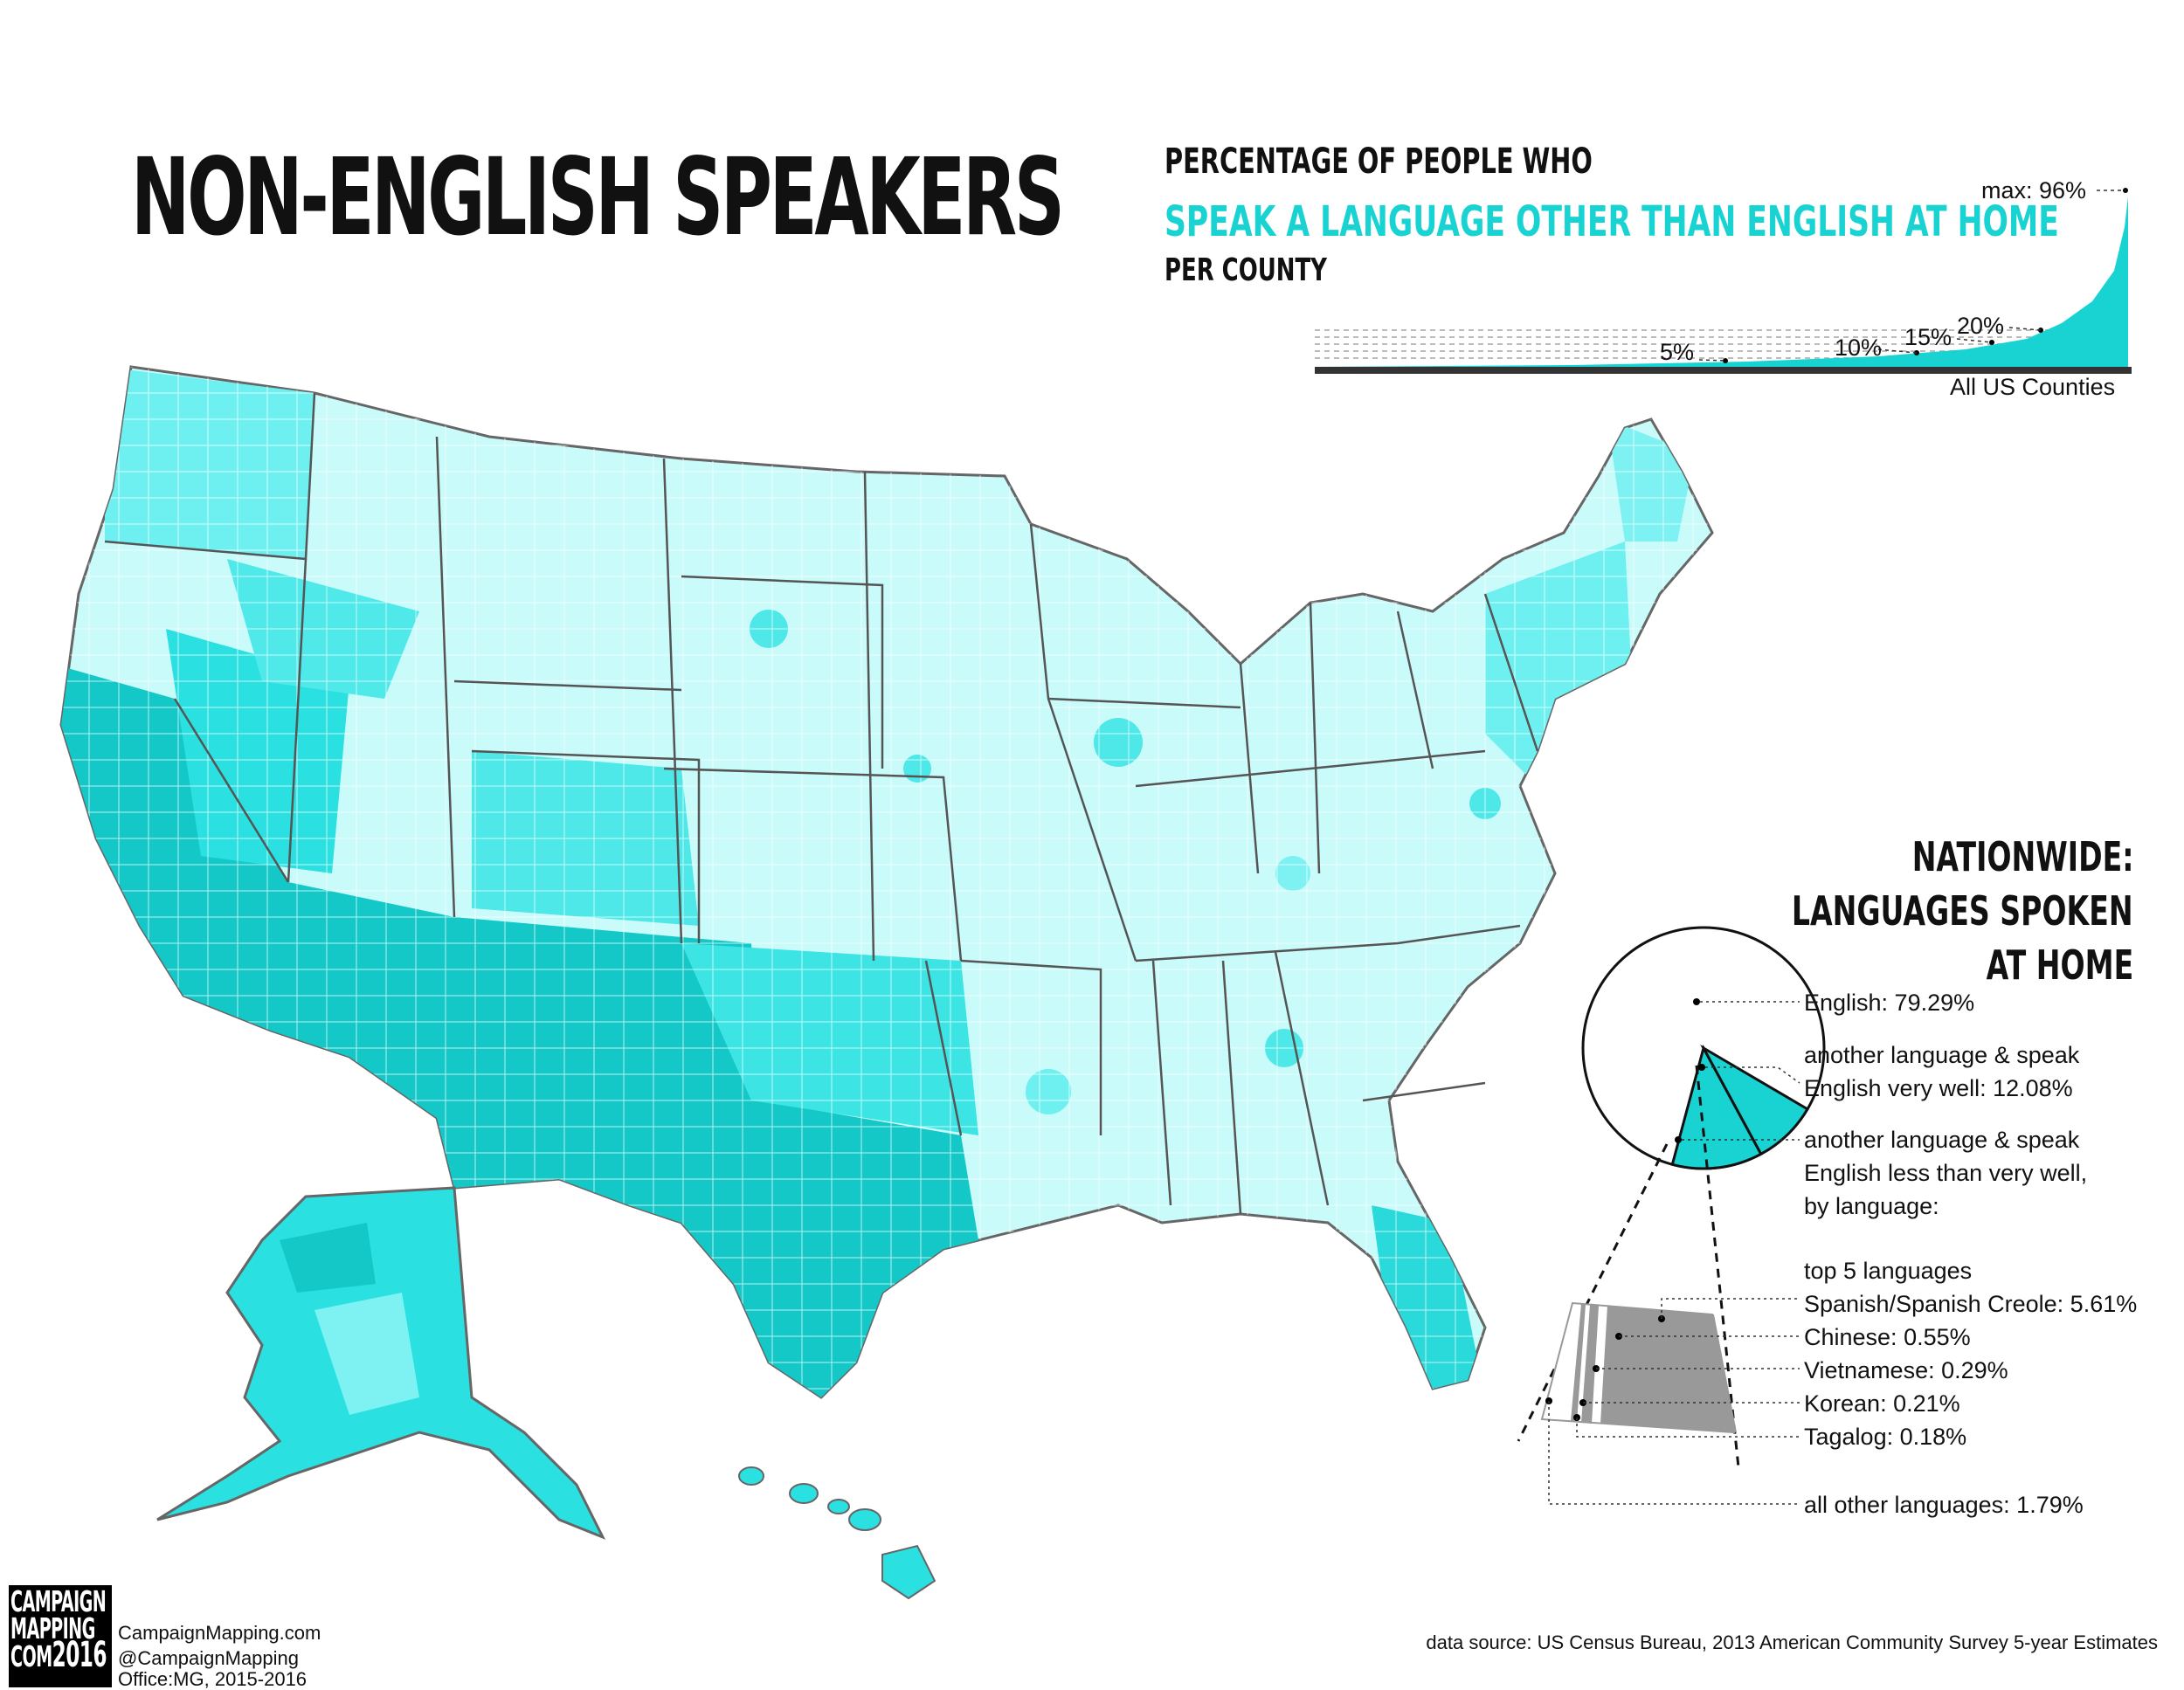  What do you see at coordinates (598, 197) in the screenshot?
I see `page-title: NON-ENGLISH SPEAKERS` at bounding box center [598, 197].